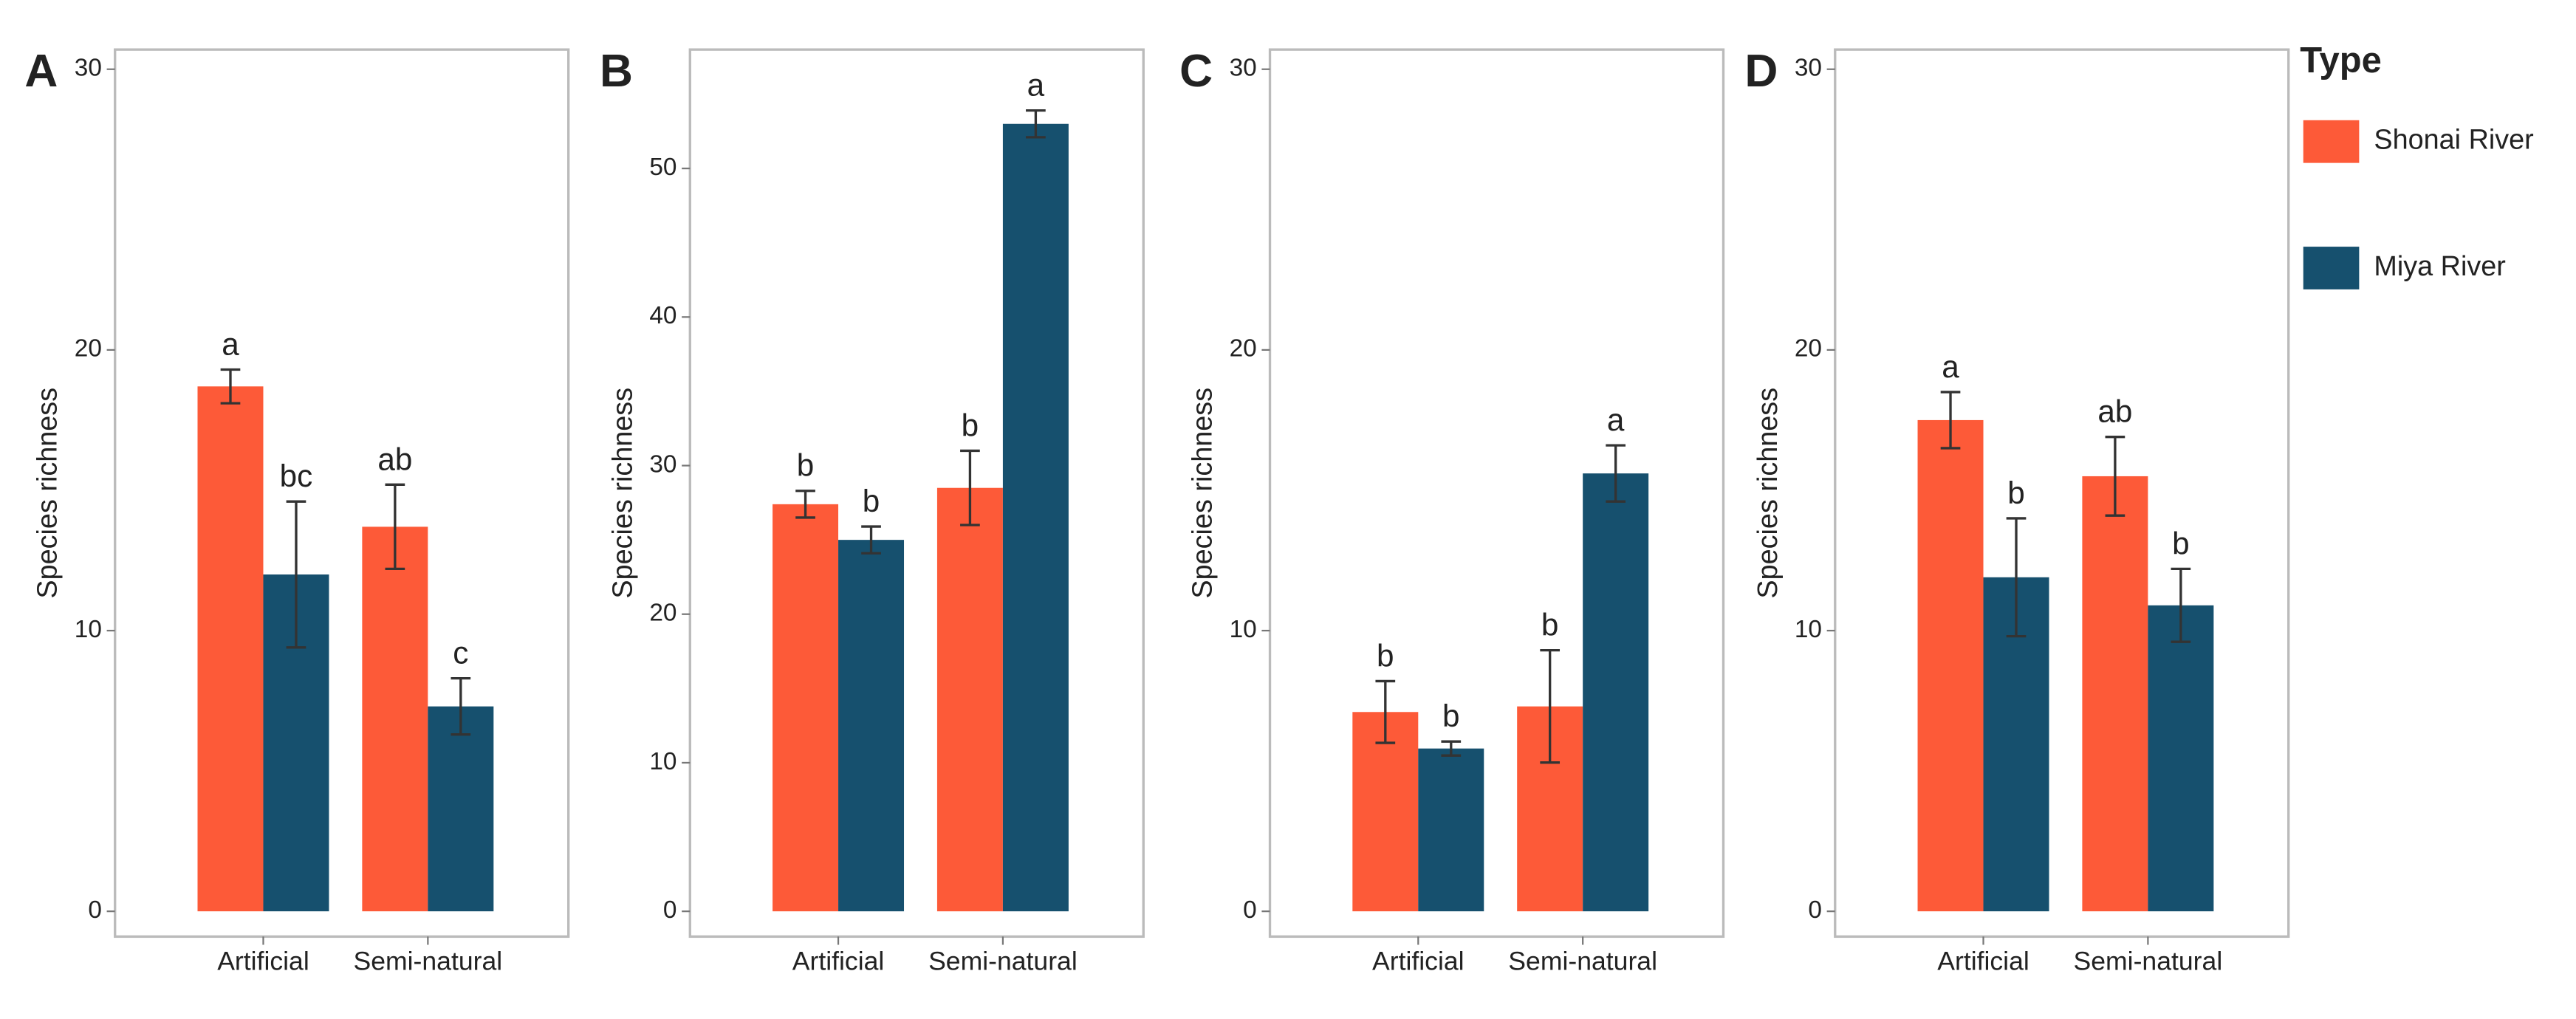  What do you see at coordinates (1761, 71) in the screenshot?
I see `panel-label: D` at bounding box center [1761, 71].